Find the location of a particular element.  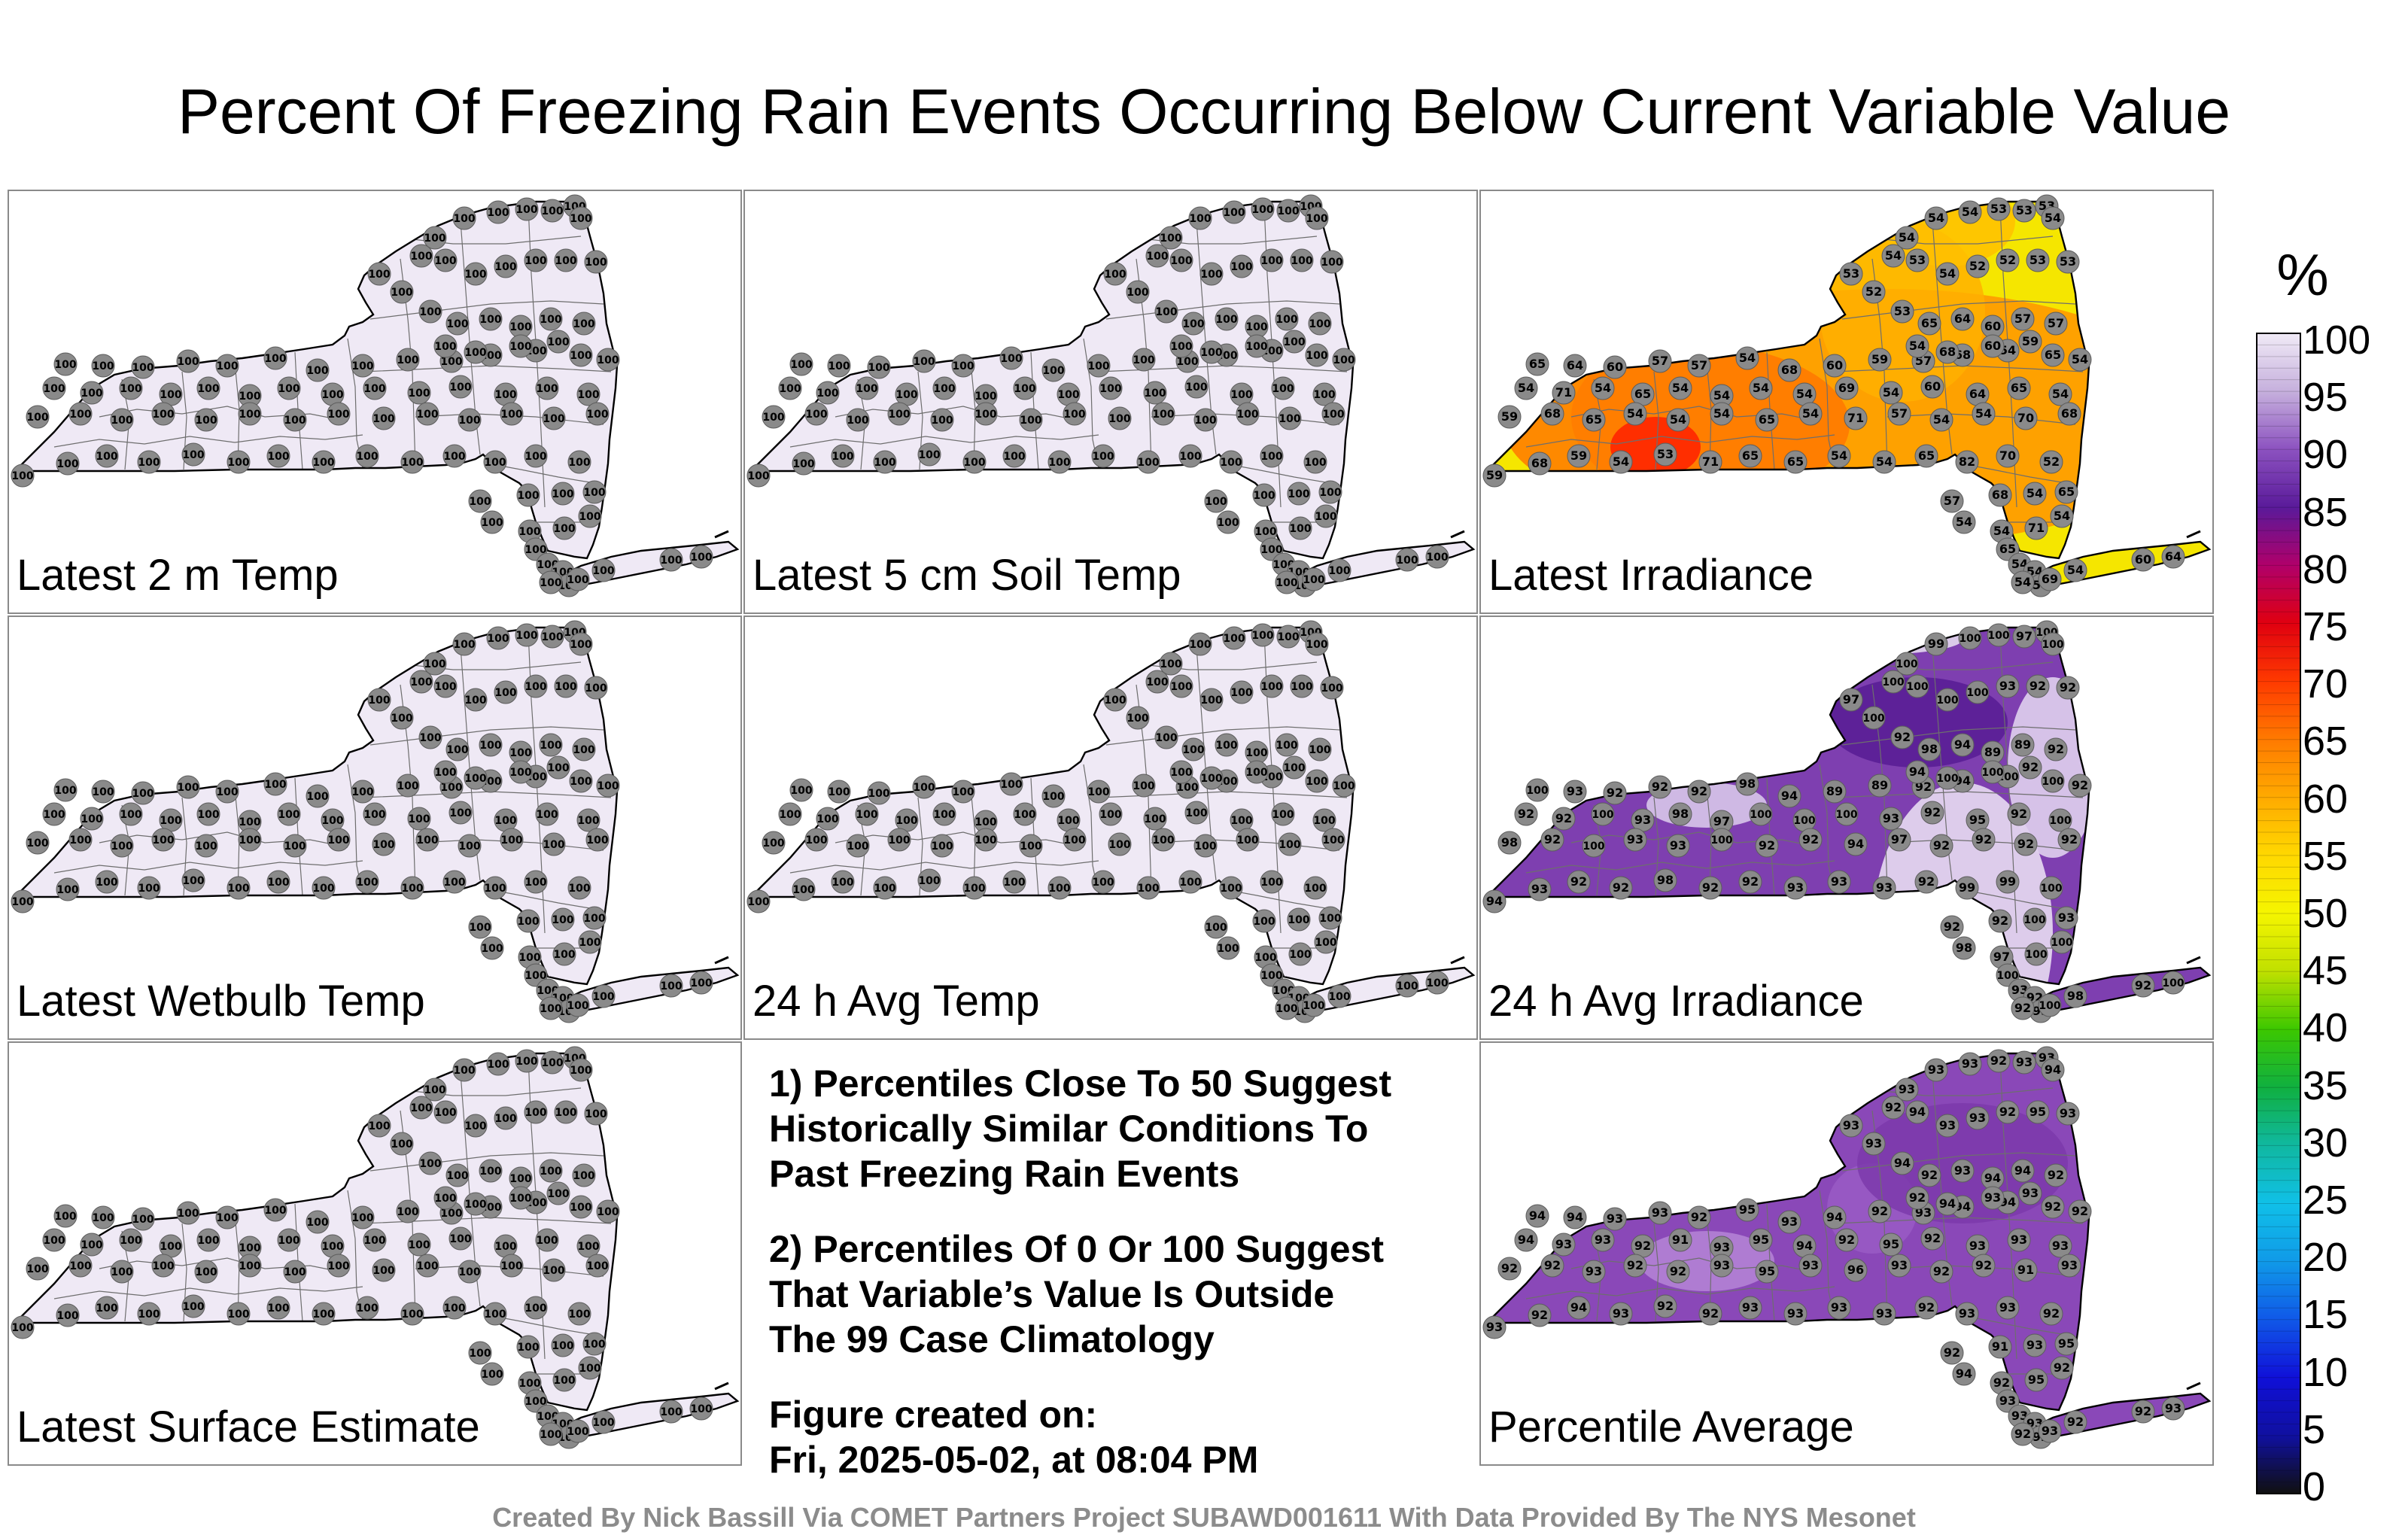

svg-text: 98 is located at coordinates (1747, 784).